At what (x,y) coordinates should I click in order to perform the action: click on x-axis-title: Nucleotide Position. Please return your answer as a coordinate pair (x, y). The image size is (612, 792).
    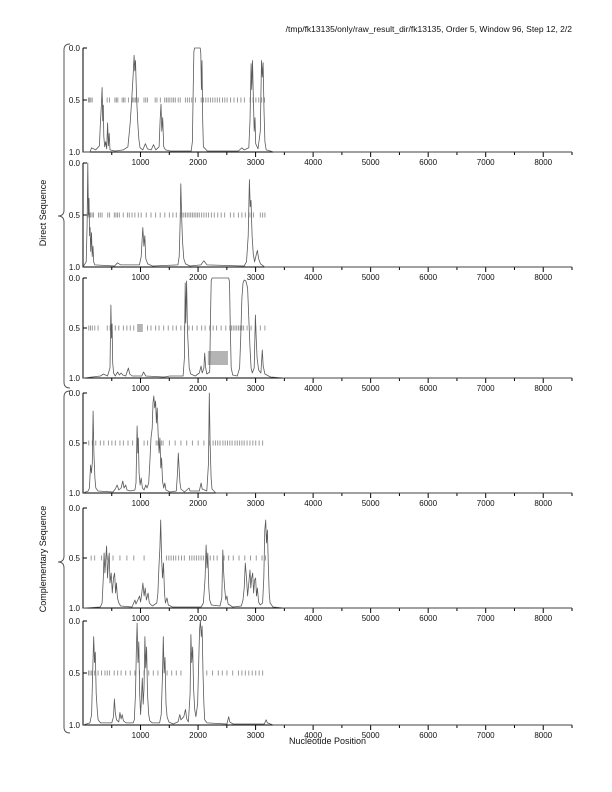
    Looking at the image, I should click on (327, 741).